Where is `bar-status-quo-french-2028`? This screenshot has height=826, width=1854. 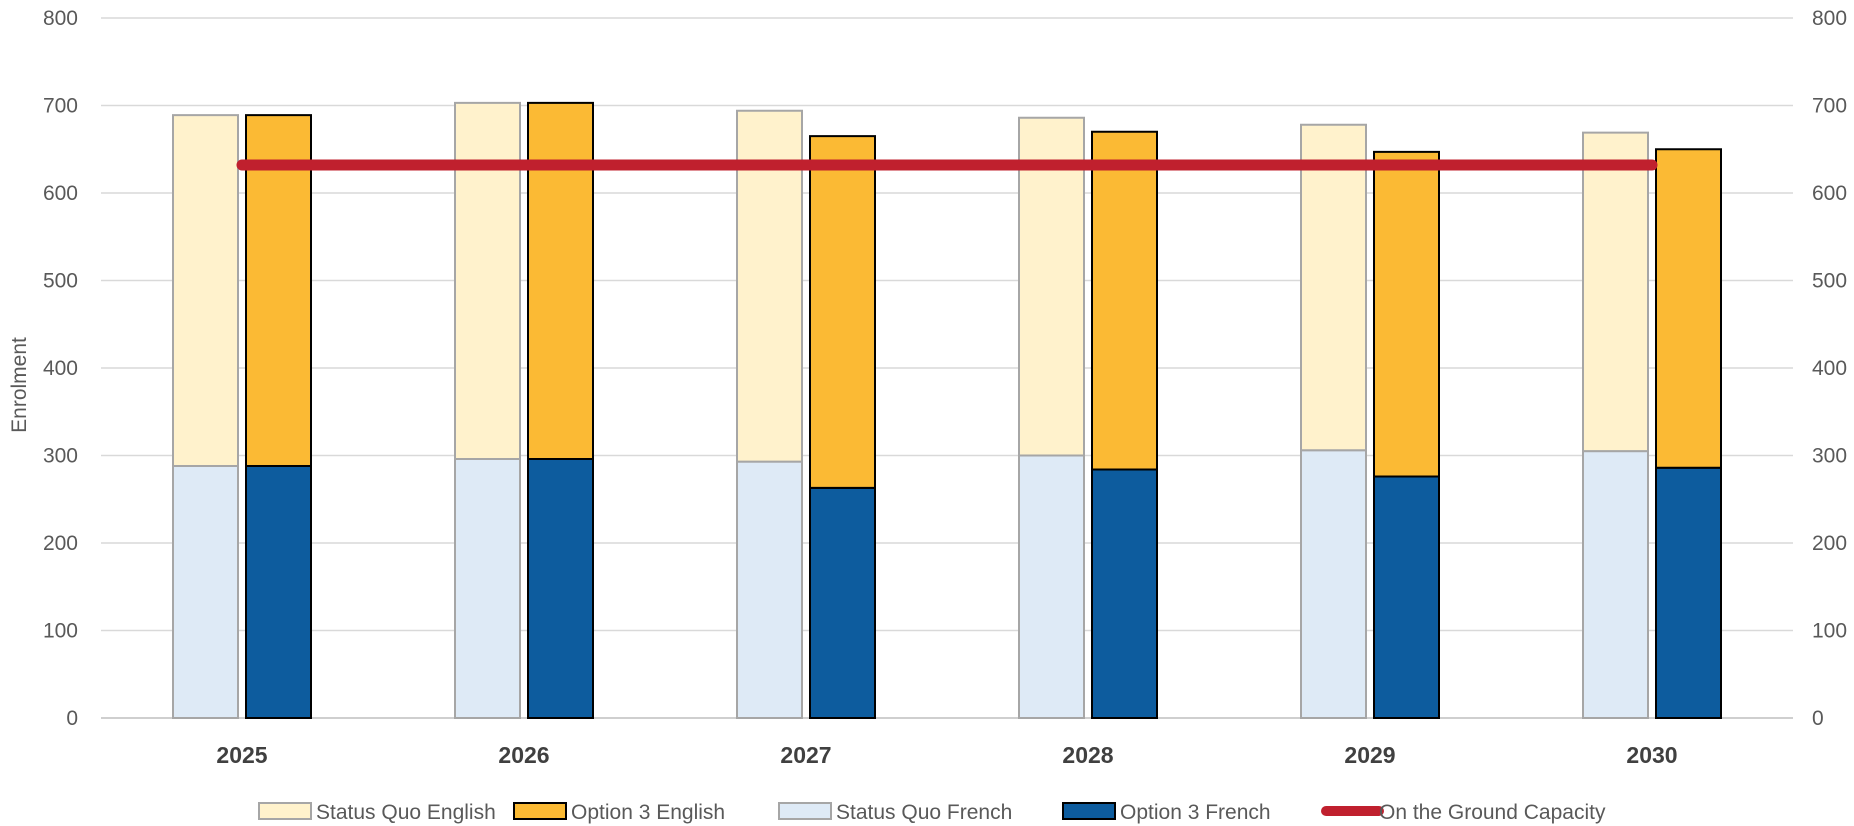 bar-status-quo-french-2028 is located at coordinates (1051, 586).